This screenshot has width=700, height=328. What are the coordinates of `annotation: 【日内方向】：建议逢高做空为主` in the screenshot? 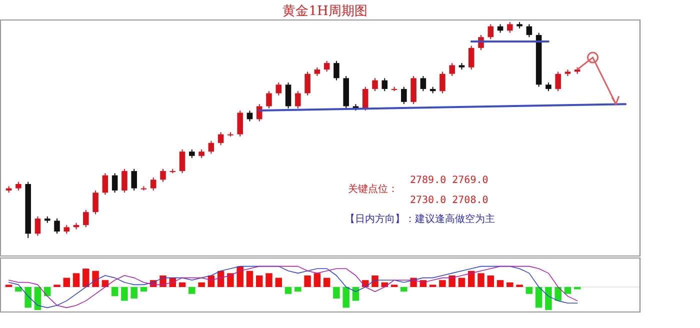 It's located at (420, 219).